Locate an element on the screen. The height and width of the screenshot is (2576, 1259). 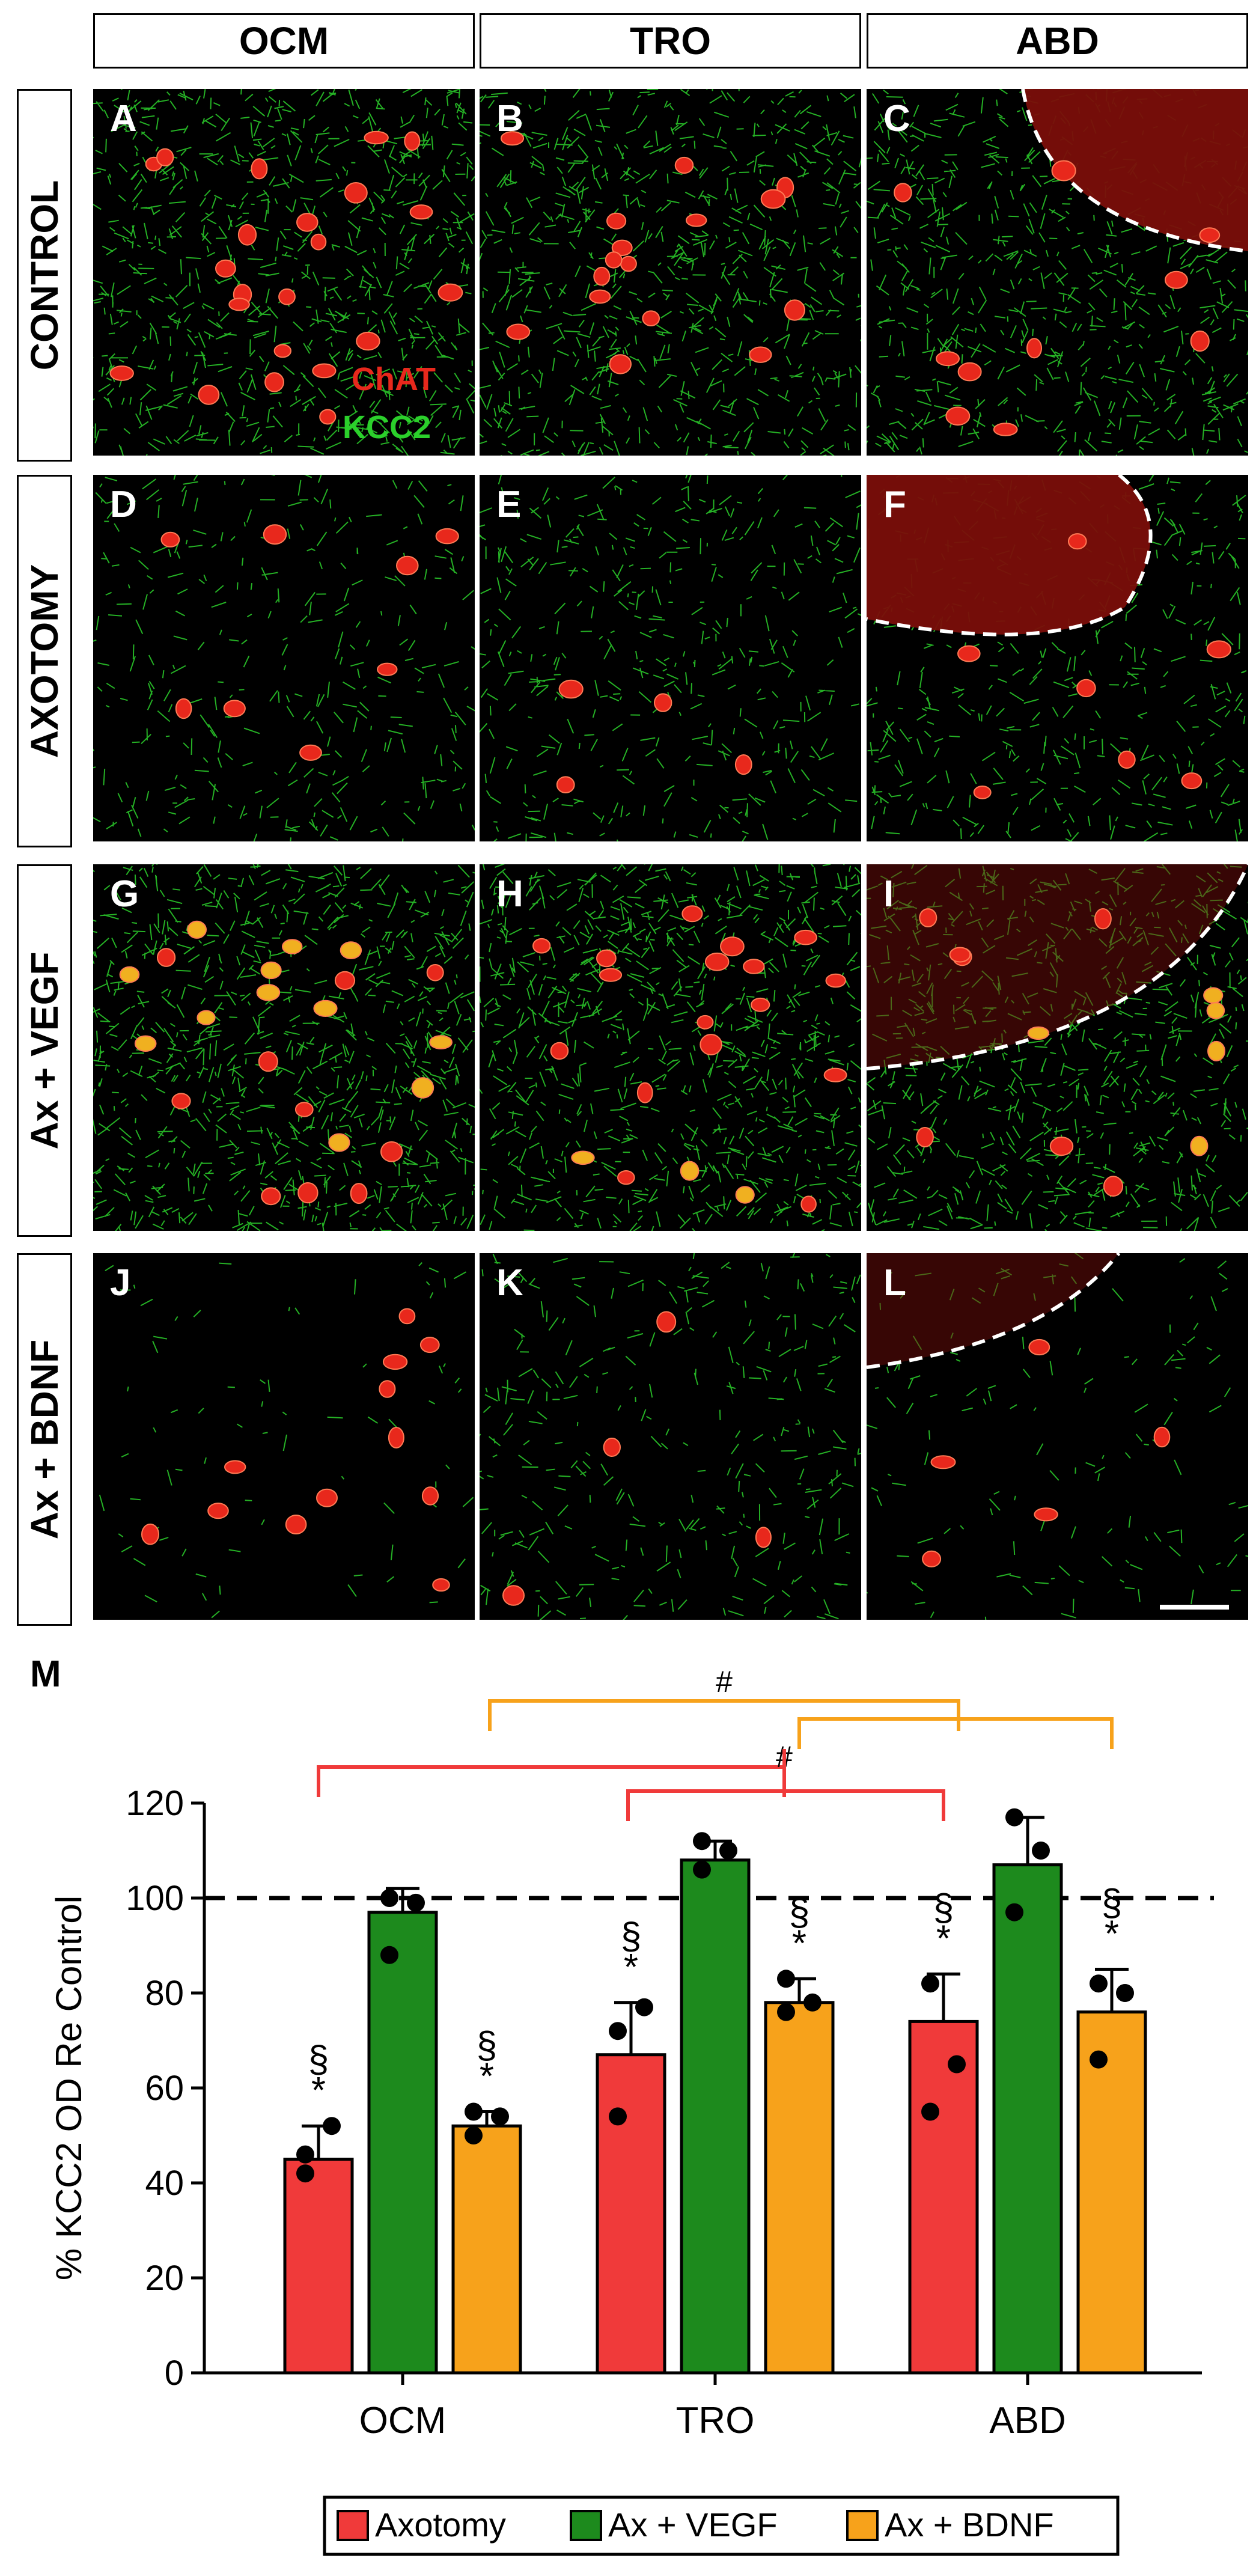
micrograph-panel-k: K is located at coordinates (670, 1436).